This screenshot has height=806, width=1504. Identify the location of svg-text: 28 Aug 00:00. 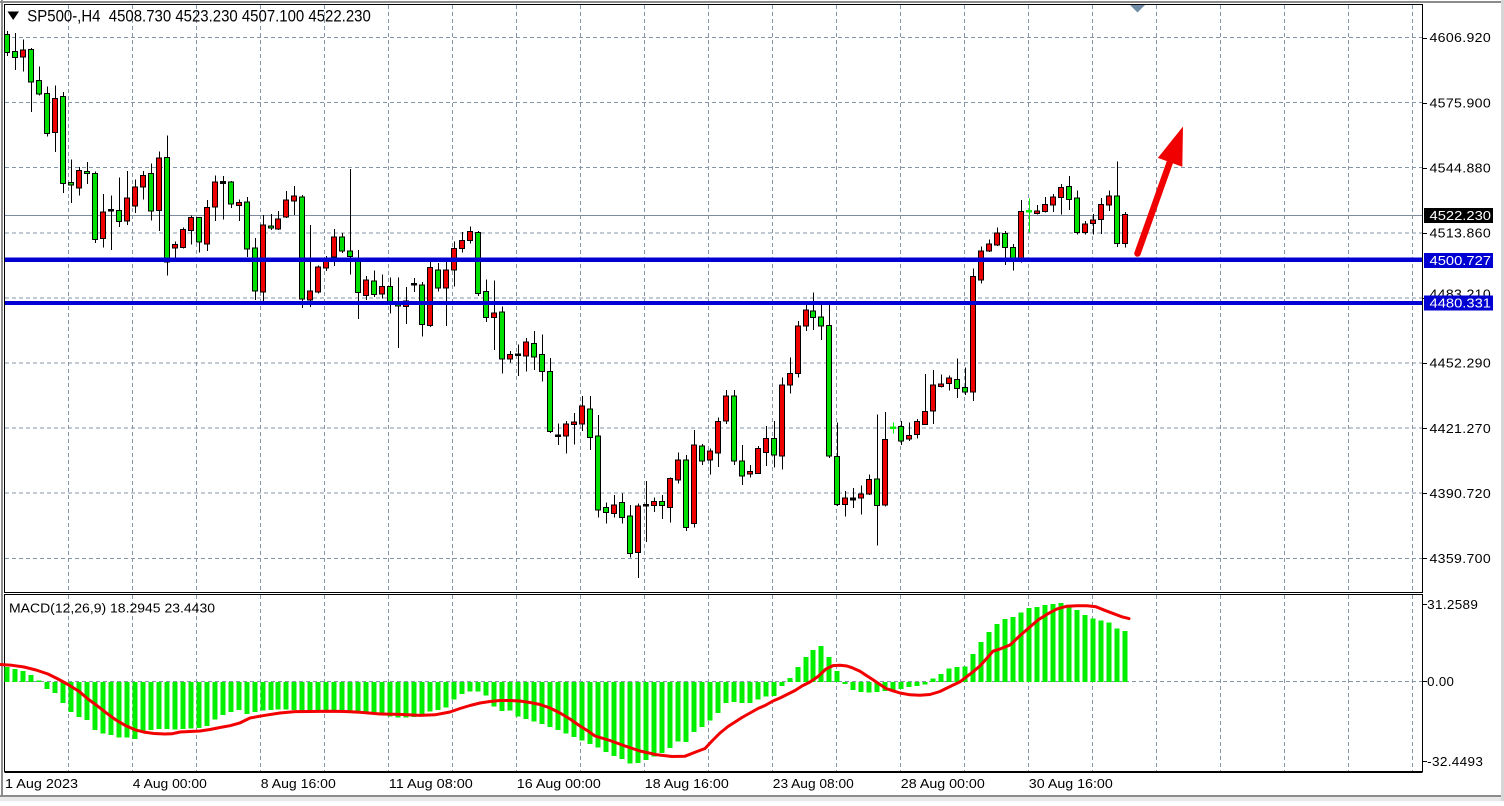
(943, 783).